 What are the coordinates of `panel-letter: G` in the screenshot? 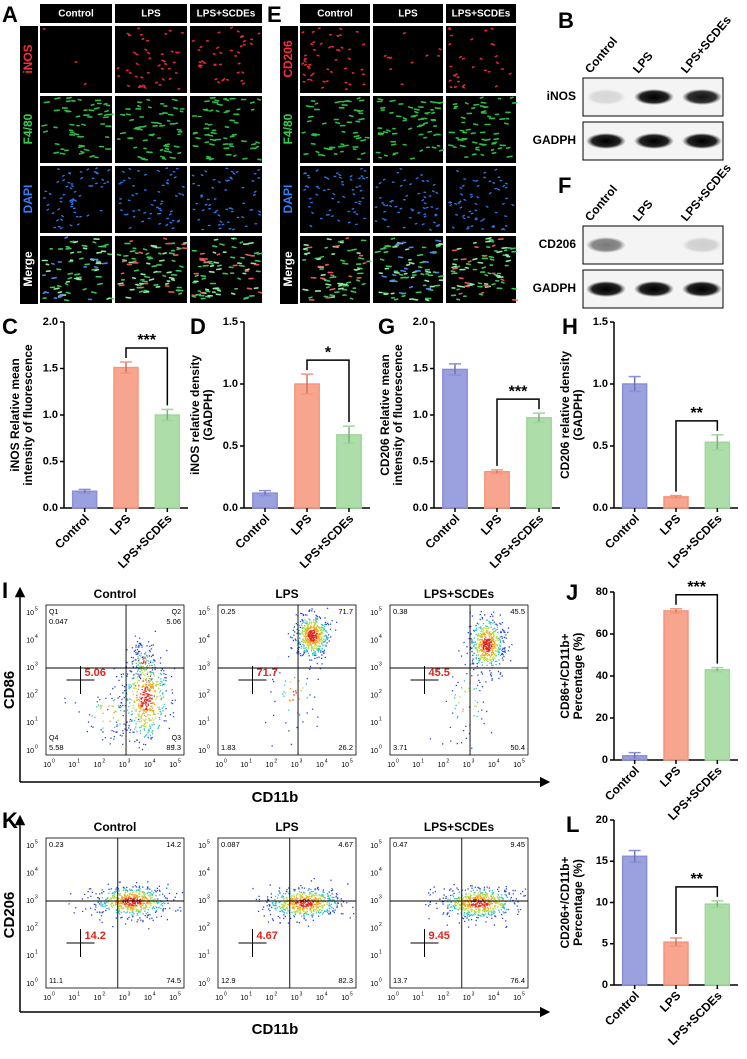 It's located at (386, 326).